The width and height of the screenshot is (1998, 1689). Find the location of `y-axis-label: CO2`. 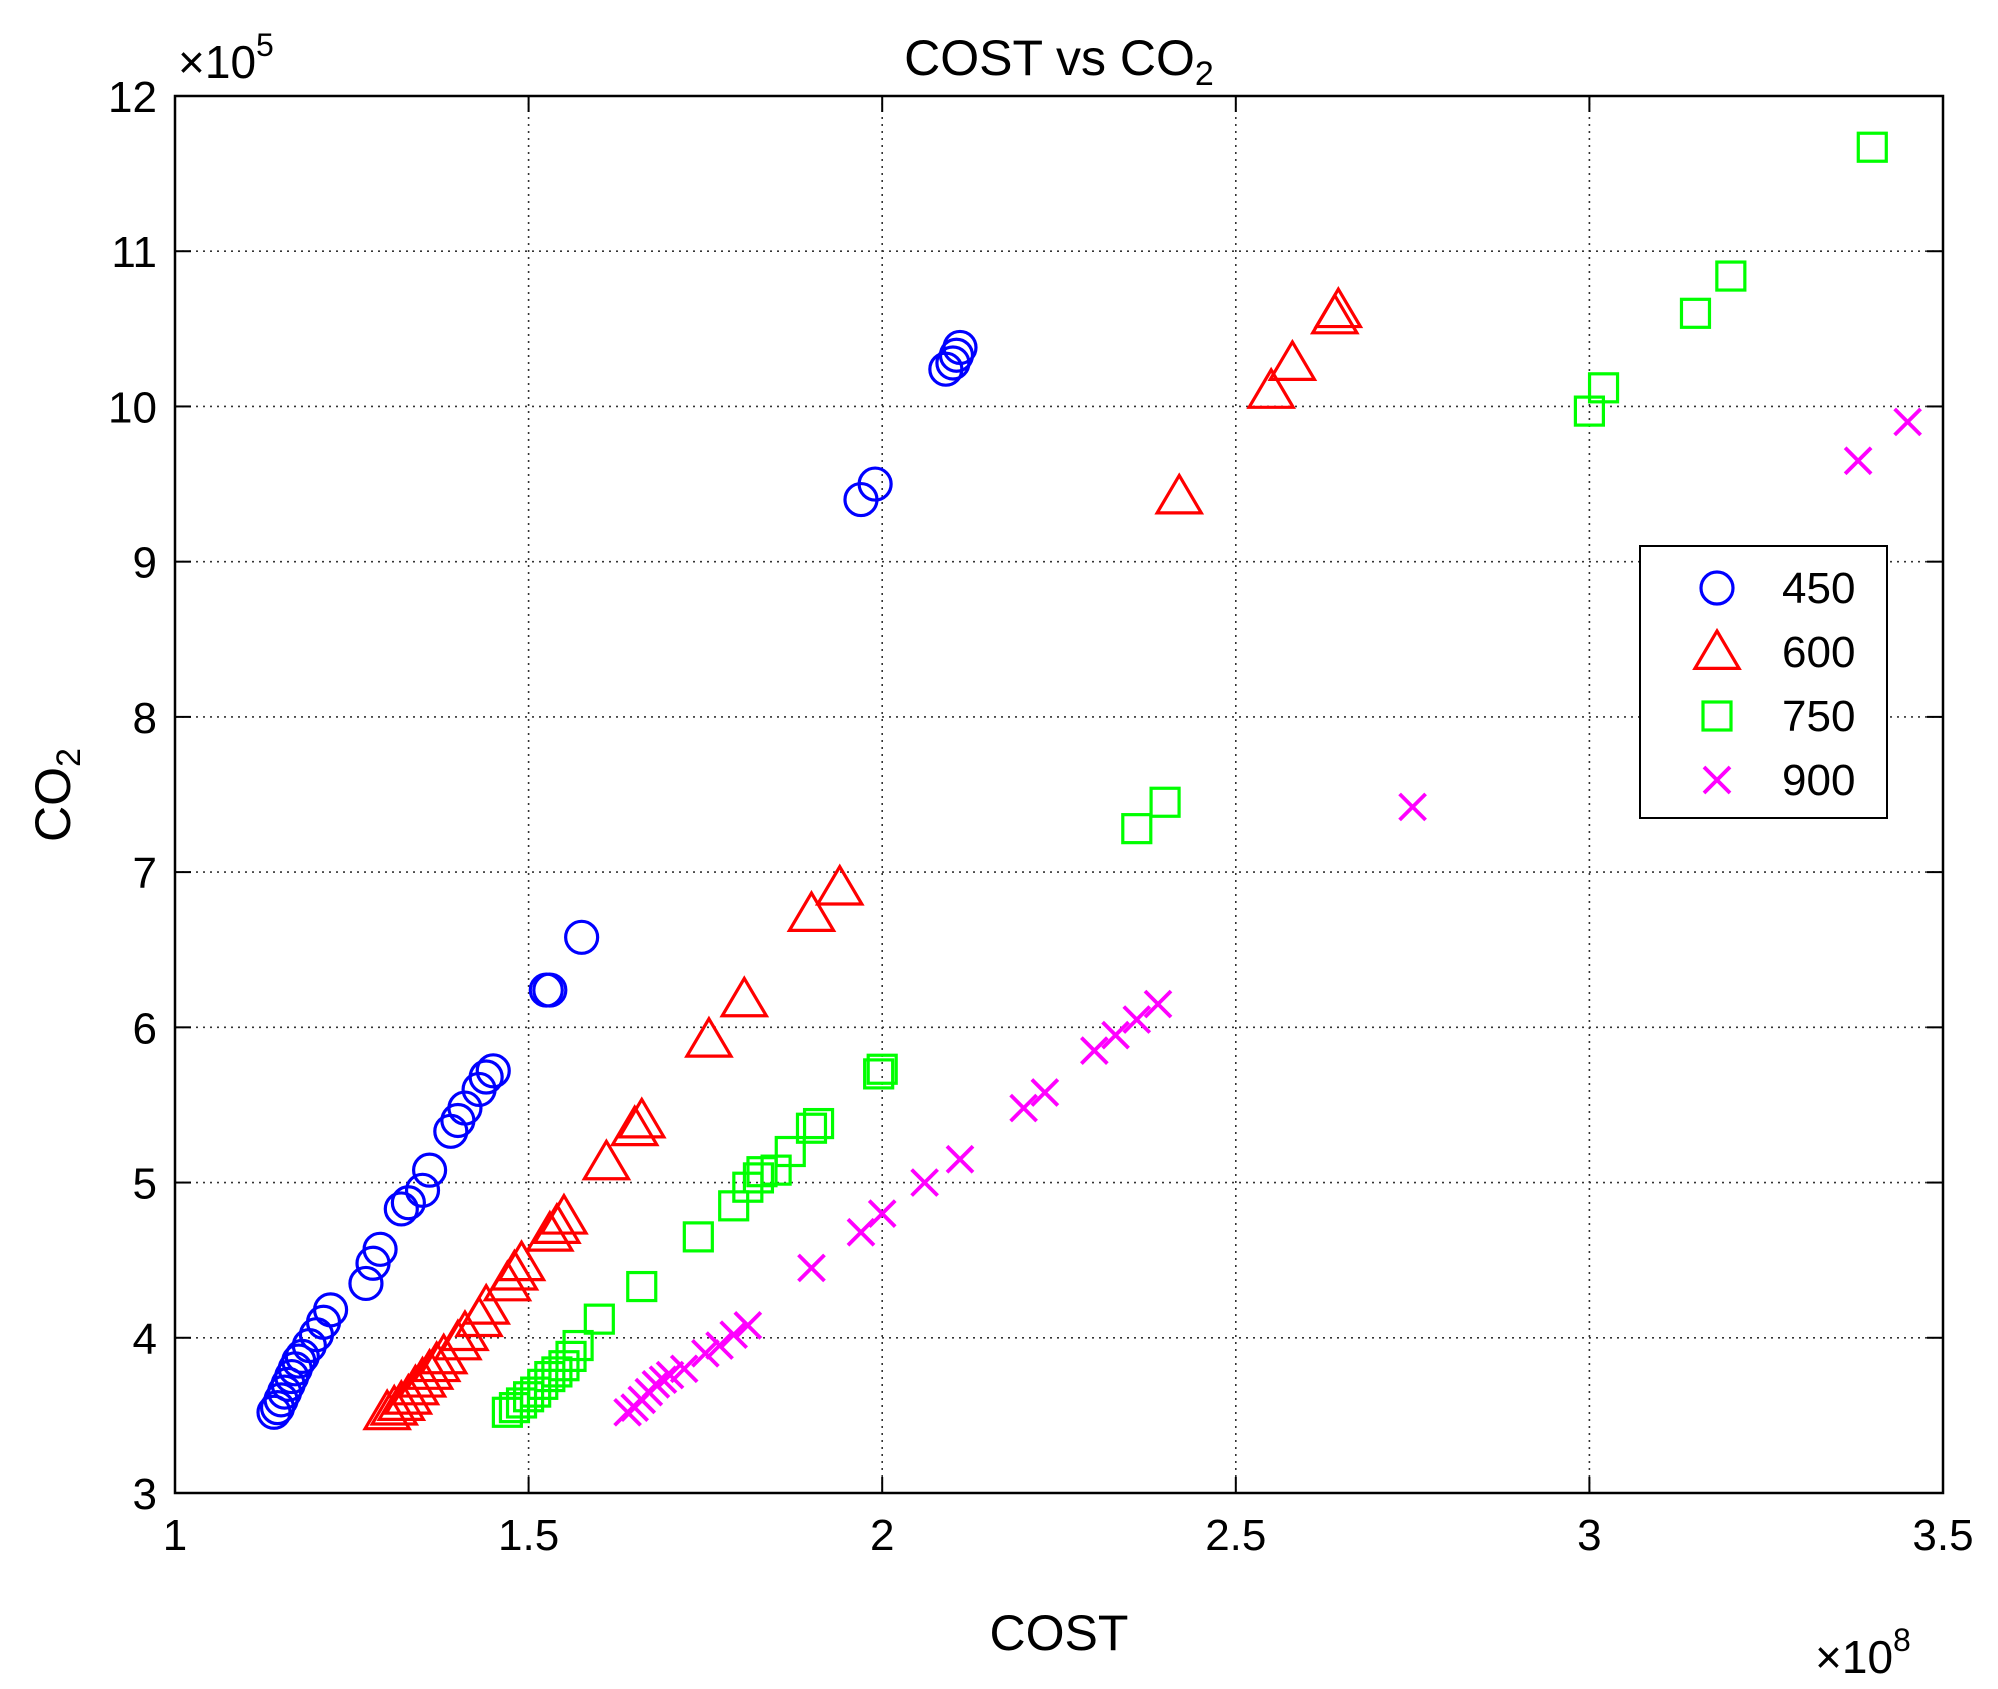

y-axis-label: CO2 is located at coordinates (56, 795).